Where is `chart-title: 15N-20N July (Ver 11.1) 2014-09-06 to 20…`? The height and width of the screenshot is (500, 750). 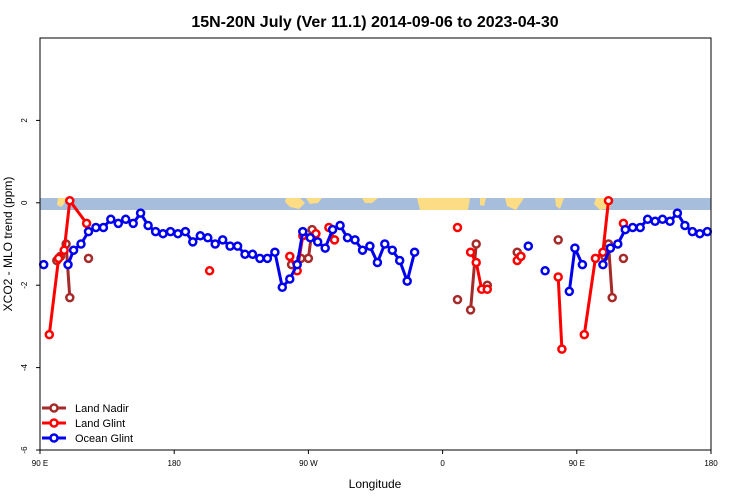
chart-title: 15N-20N July (Ver 11.1) 2014-09-06 to 20… is located at coordinates (374, 22).